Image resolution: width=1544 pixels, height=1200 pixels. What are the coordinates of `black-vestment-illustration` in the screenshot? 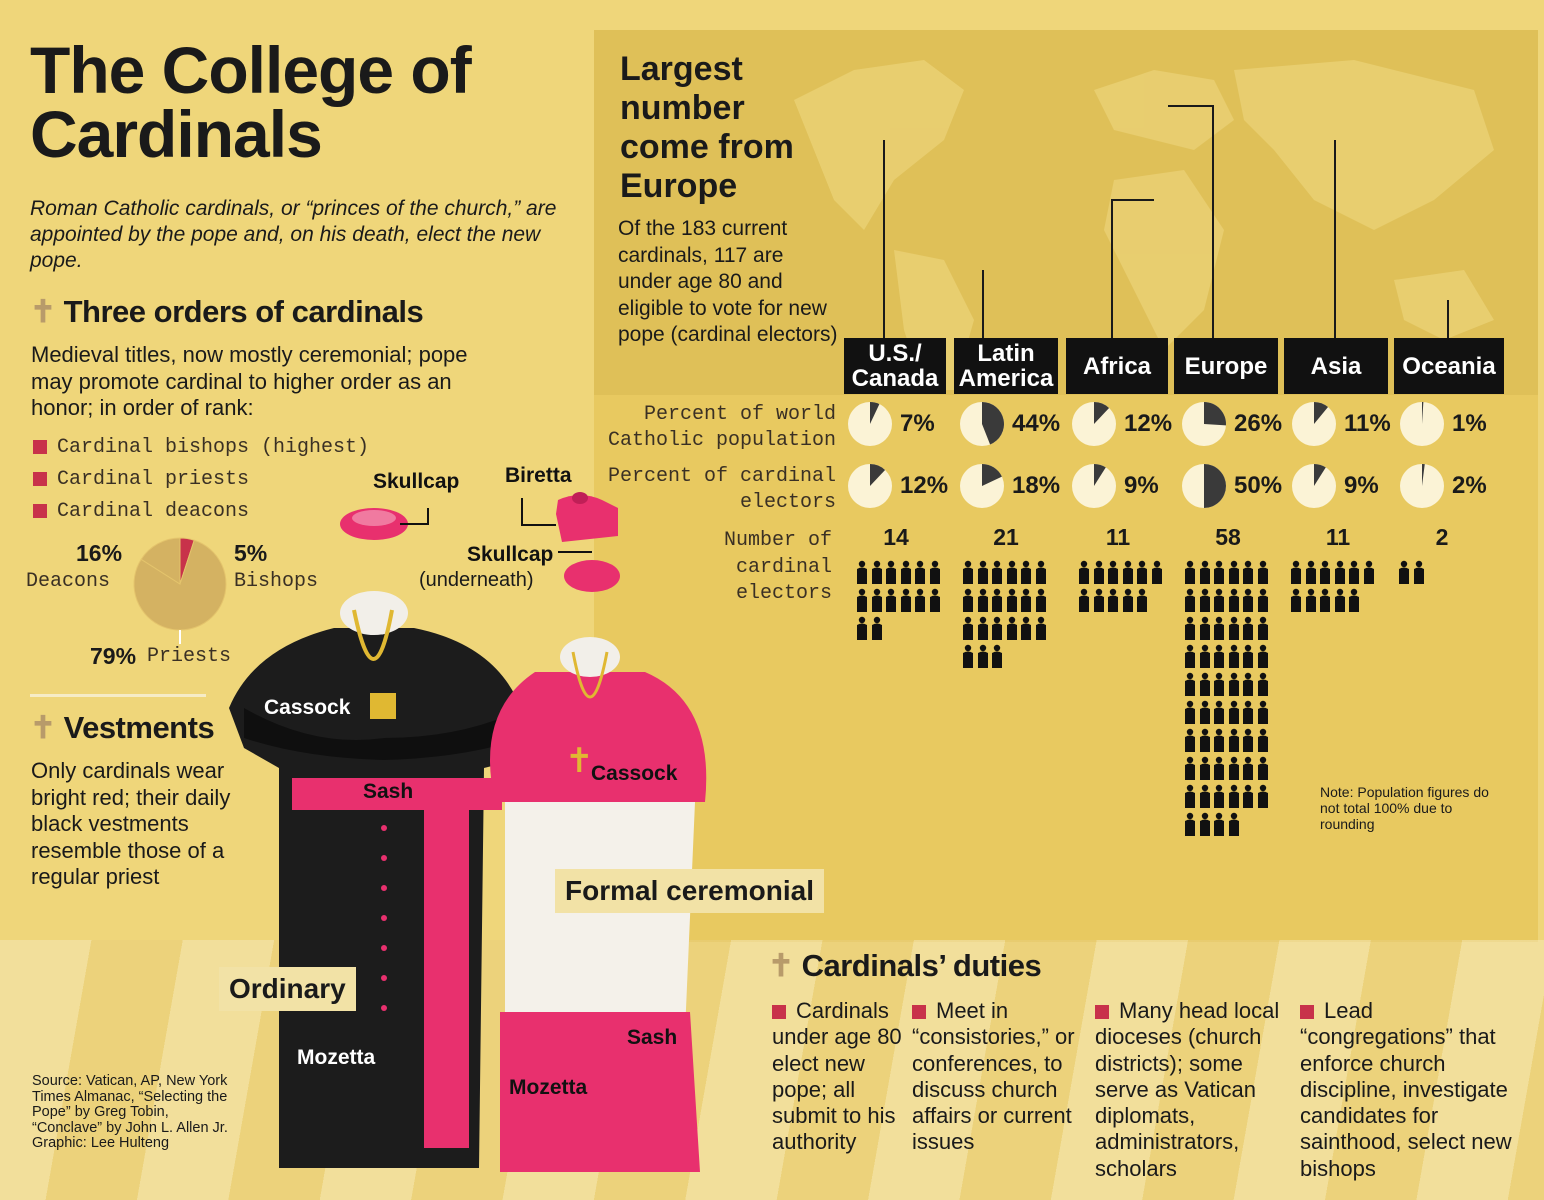 It's located at (379, 879).